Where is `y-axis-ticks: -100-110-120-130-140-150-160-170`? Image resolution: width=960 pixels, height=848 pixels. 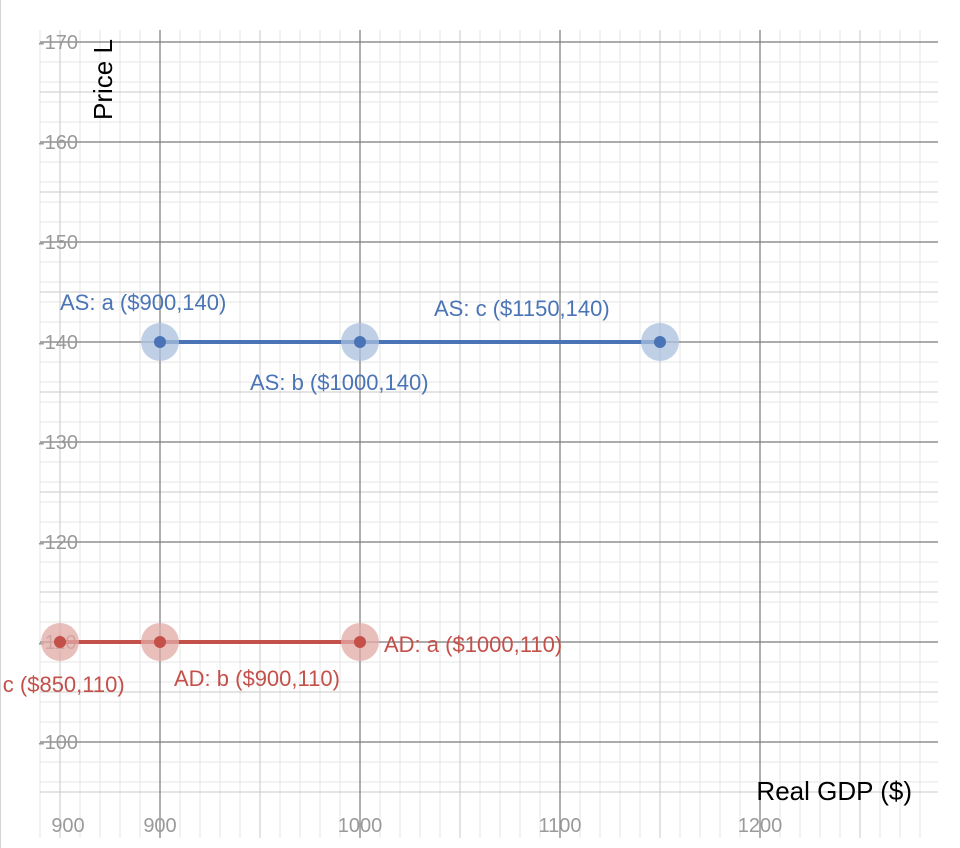
y-axis-ticks: -100-110-120-130-140-150-160-170 is located at coordinates (58, 393).